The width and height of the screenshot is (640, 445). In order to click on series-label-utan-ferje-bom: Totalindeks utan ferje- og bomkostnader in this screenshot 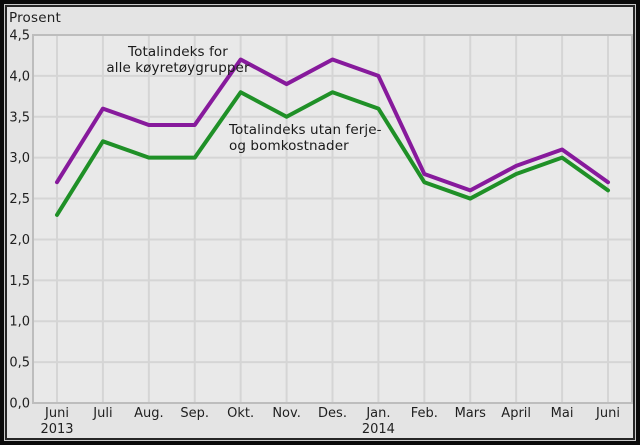, I will do `click(305, 138)`.